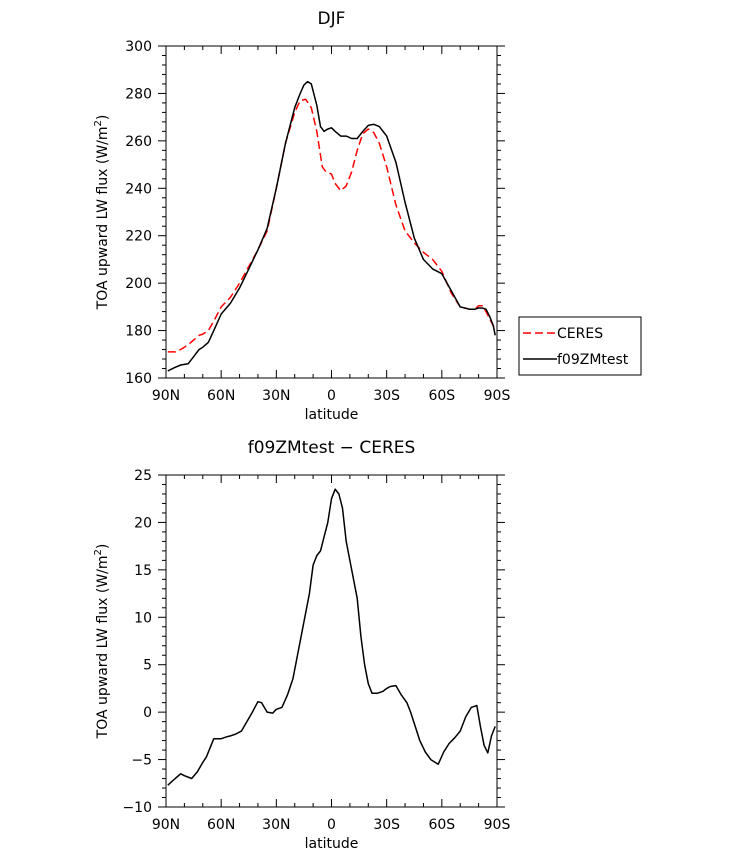 This screenshot has height=866, width=733. What do you see at coordinates (441, 825) in the screenshot?
I see `bottom-x-tick-label: 60S` at bounding box center [441, 825].